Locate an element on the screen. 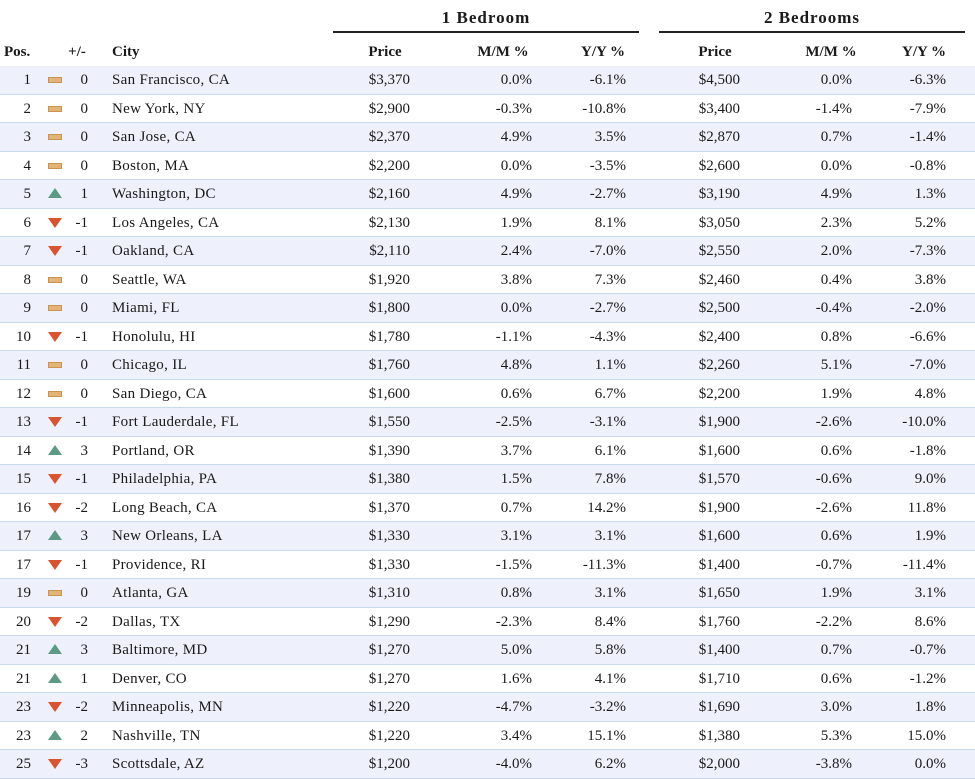 This screenshot has height=779, width=975. cell-mm-2br: 0.0% is located at coordinates (836, 165).